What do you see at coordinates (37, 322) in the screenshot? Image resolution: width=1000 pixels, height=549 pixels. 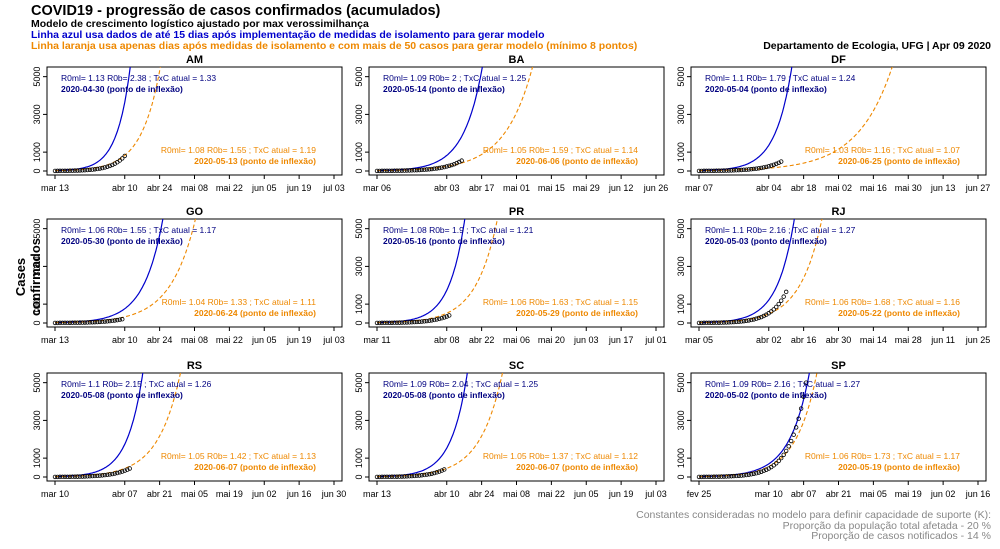 I see `y-tick-label-go: 0` at bounding box center [37, 322].